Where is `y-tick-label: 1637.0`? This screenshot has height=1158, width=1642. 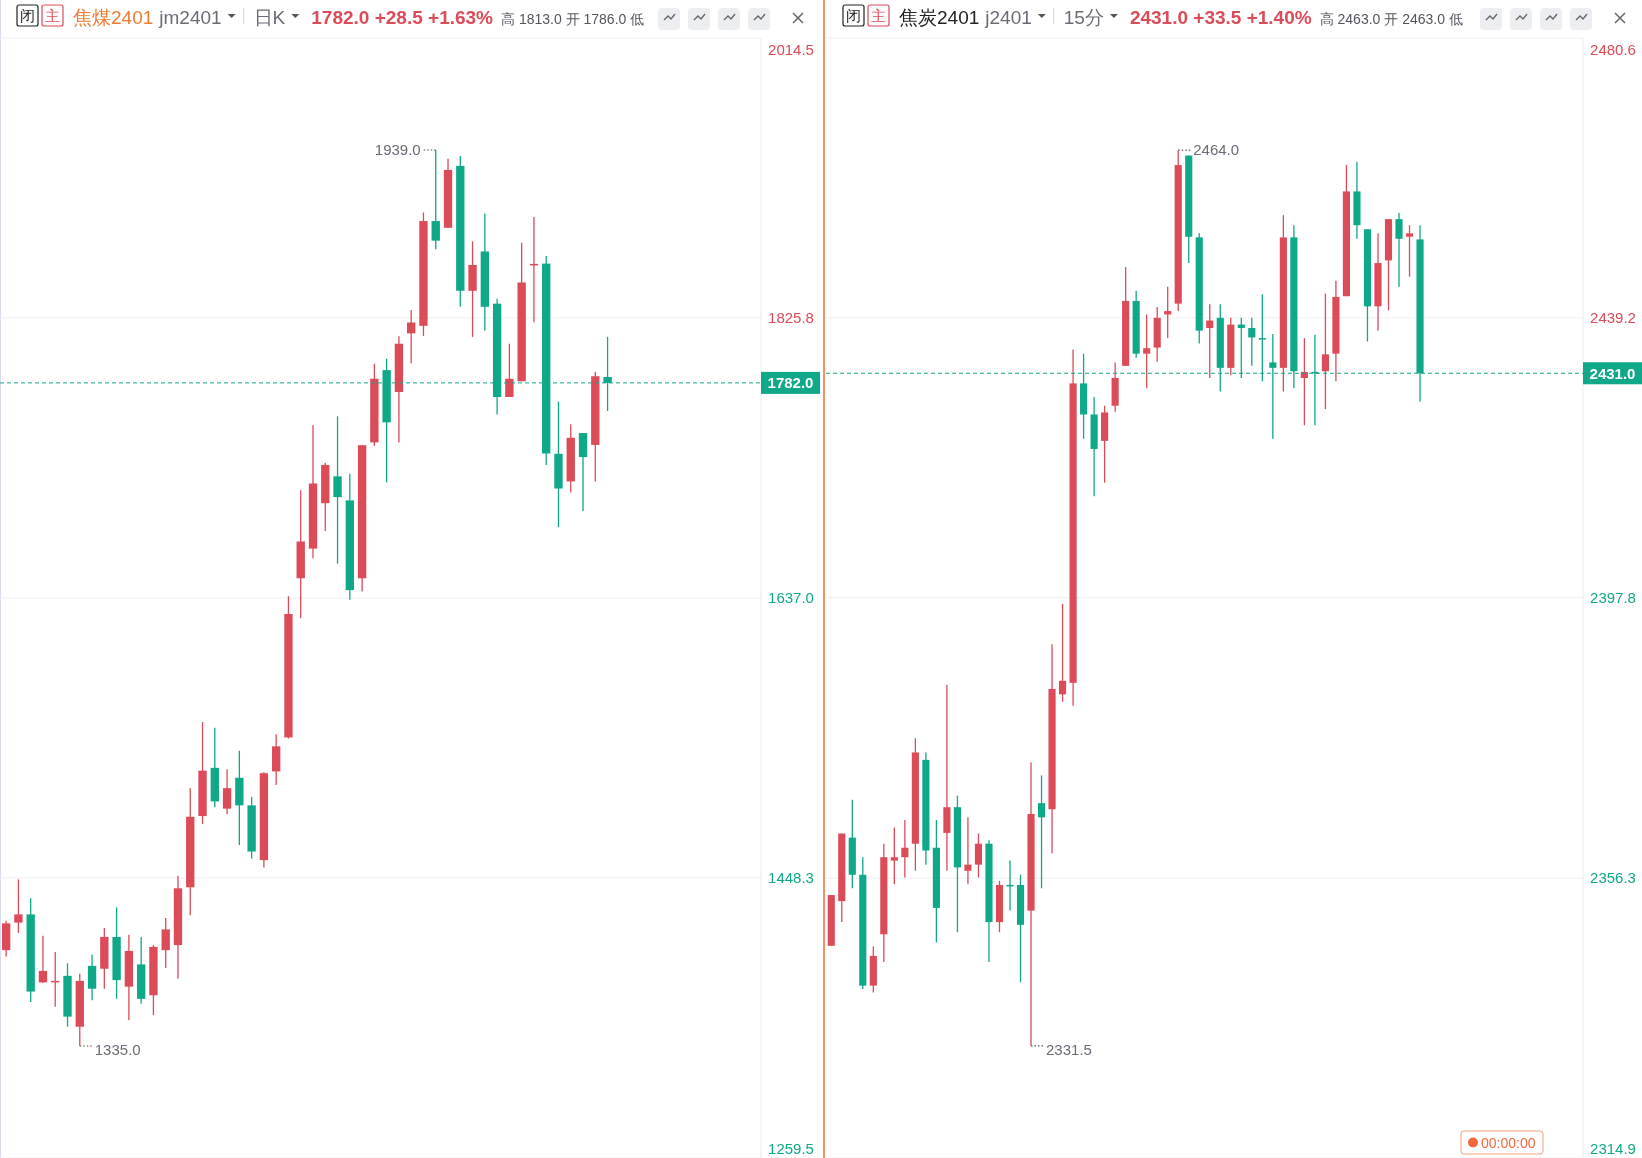
y-tick-label: 1637.0 is located at coordinates (791, 597).